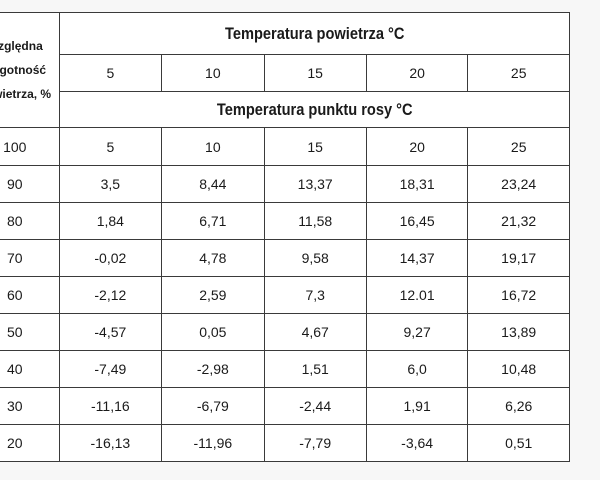 The image size is (600, 480). What do you see at coordinates (30, 184) in the screenshot?
I see `humidity-cell: 90` at bounding box center [30, 184].